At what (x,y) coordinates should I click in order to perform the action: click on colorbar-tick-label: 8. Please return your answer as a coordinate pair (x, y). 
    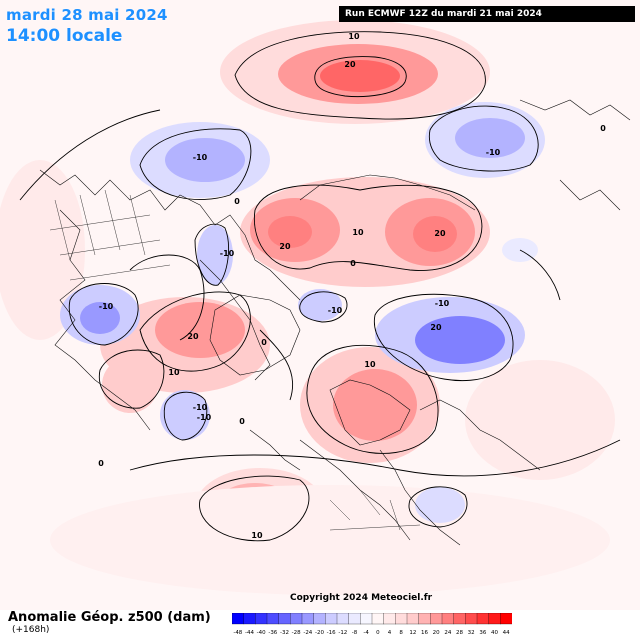
    Looking at the image, I should click on (401, 633).